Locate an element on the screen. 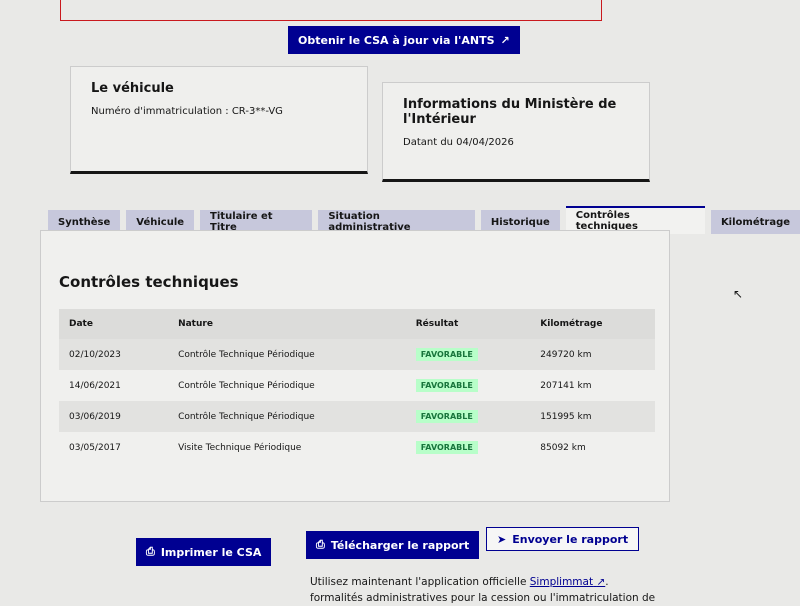 The height and width of the screenshot is (606, 800). cell-km: 249720 km is located at coordinates (592, 354).